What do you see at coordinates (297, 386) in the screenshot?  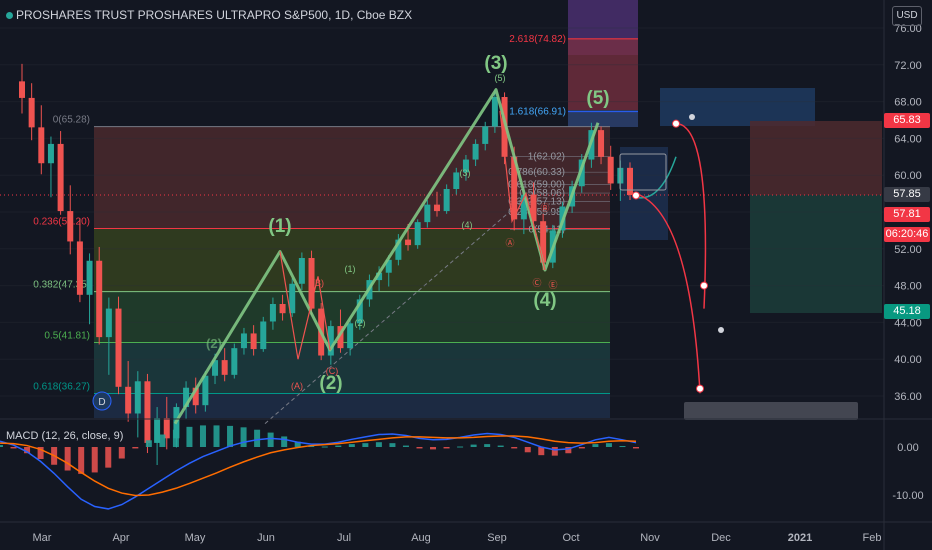 I see `wave-label-minor: (A)` at bounding box center [297, 386].